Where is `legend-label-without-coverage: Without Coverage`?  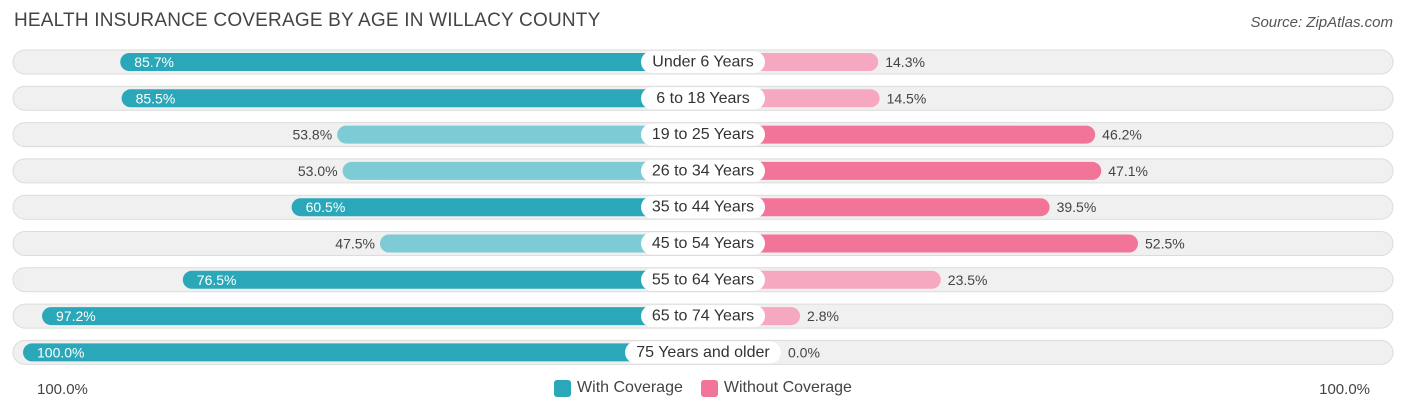
legend-label-without-coverage: Without Coverage is located at coordinates (787, 387).